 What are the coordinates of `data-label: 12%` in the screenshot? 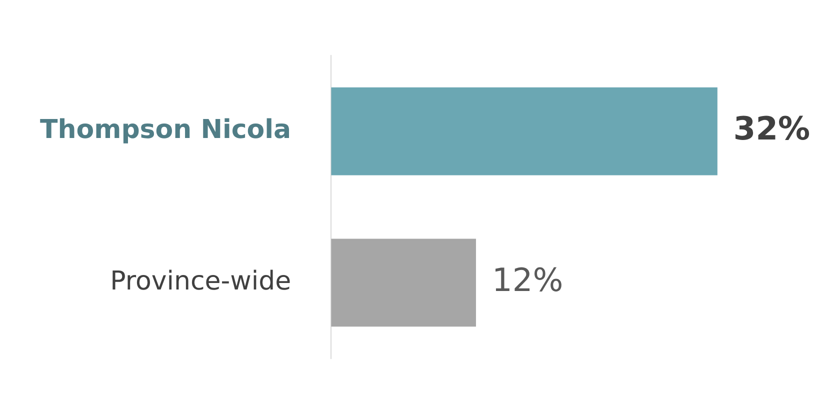 It's located at (528, 280).